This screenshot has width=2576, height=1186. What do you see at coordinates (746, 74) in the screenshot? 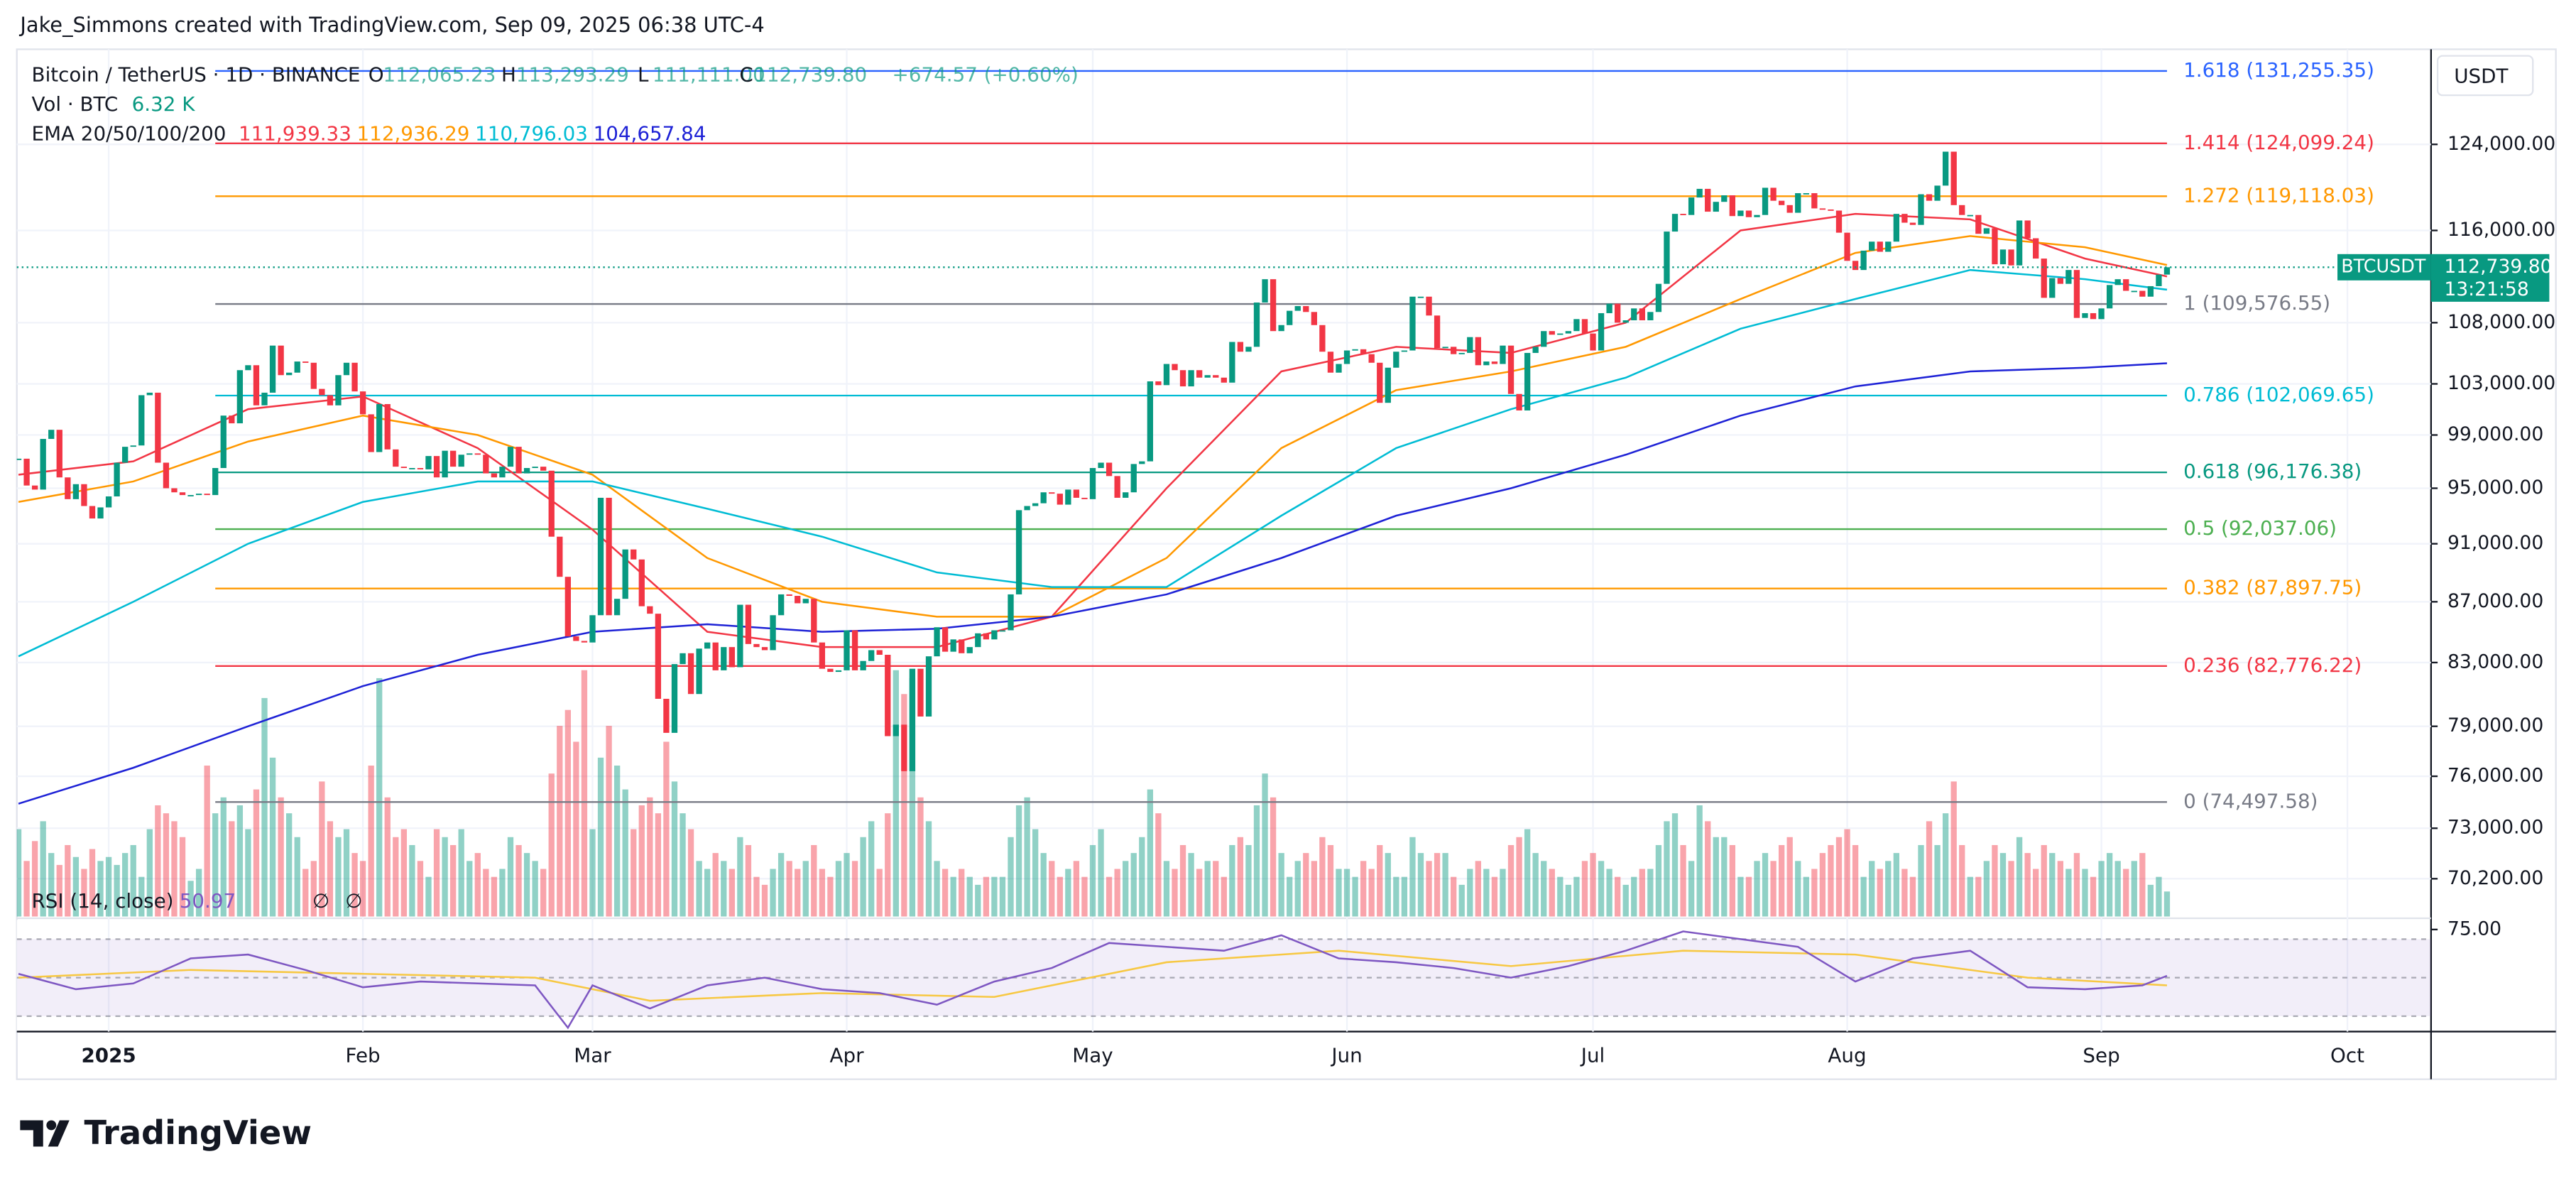
I see `ohlc-key: C` at bounding box center [746, 74].